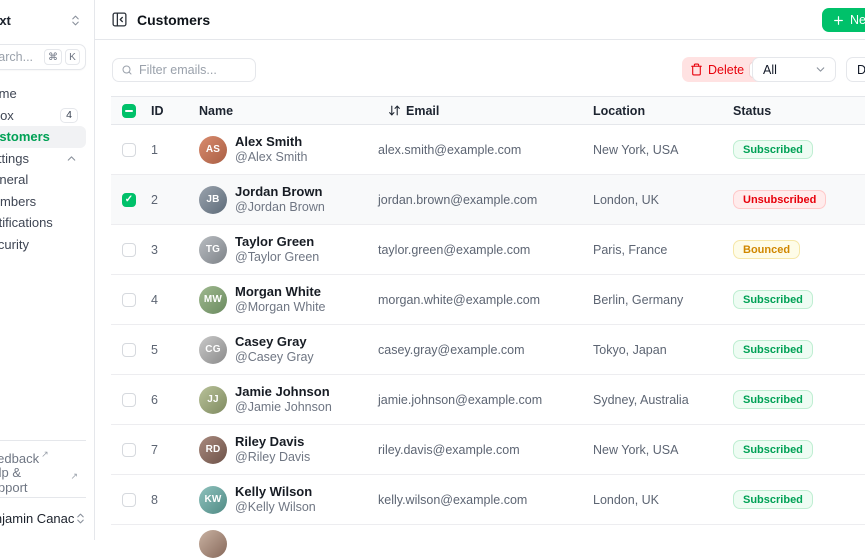 Image resolution: width=865 pixels, height=558 pixels. I want to click on filter-emails-input, so click(193, 70).